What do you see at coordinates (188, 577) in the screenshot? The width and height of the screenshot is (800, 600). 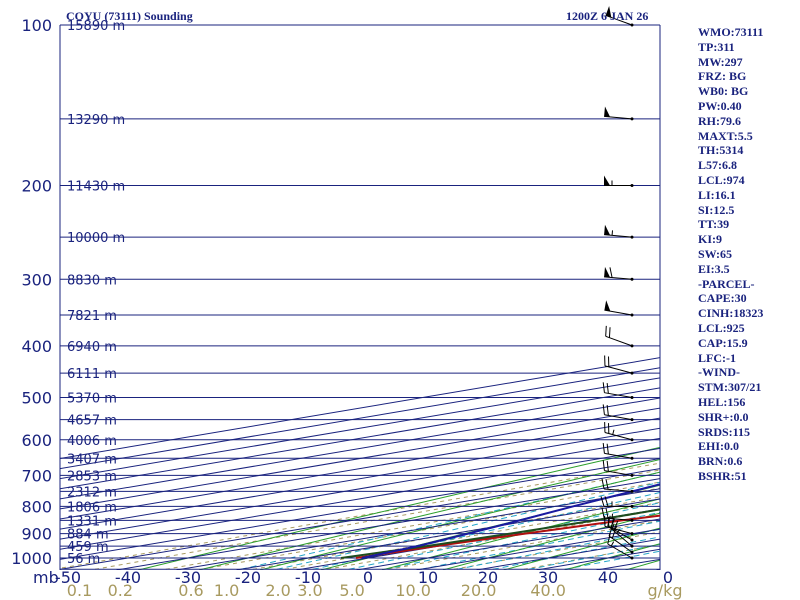 I see `temperature-tick-label: -30` at bounding box center [188, 577].